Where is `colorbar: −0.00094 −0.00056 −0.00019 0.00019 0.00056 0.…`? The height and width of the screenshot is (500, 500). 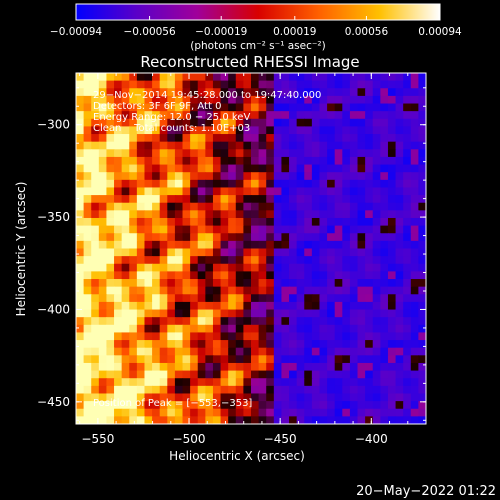
colorbar: −0.00094 −0.00056 −0.00019 0.00019 0.00056 0.… is located at coordinates (256, 27).